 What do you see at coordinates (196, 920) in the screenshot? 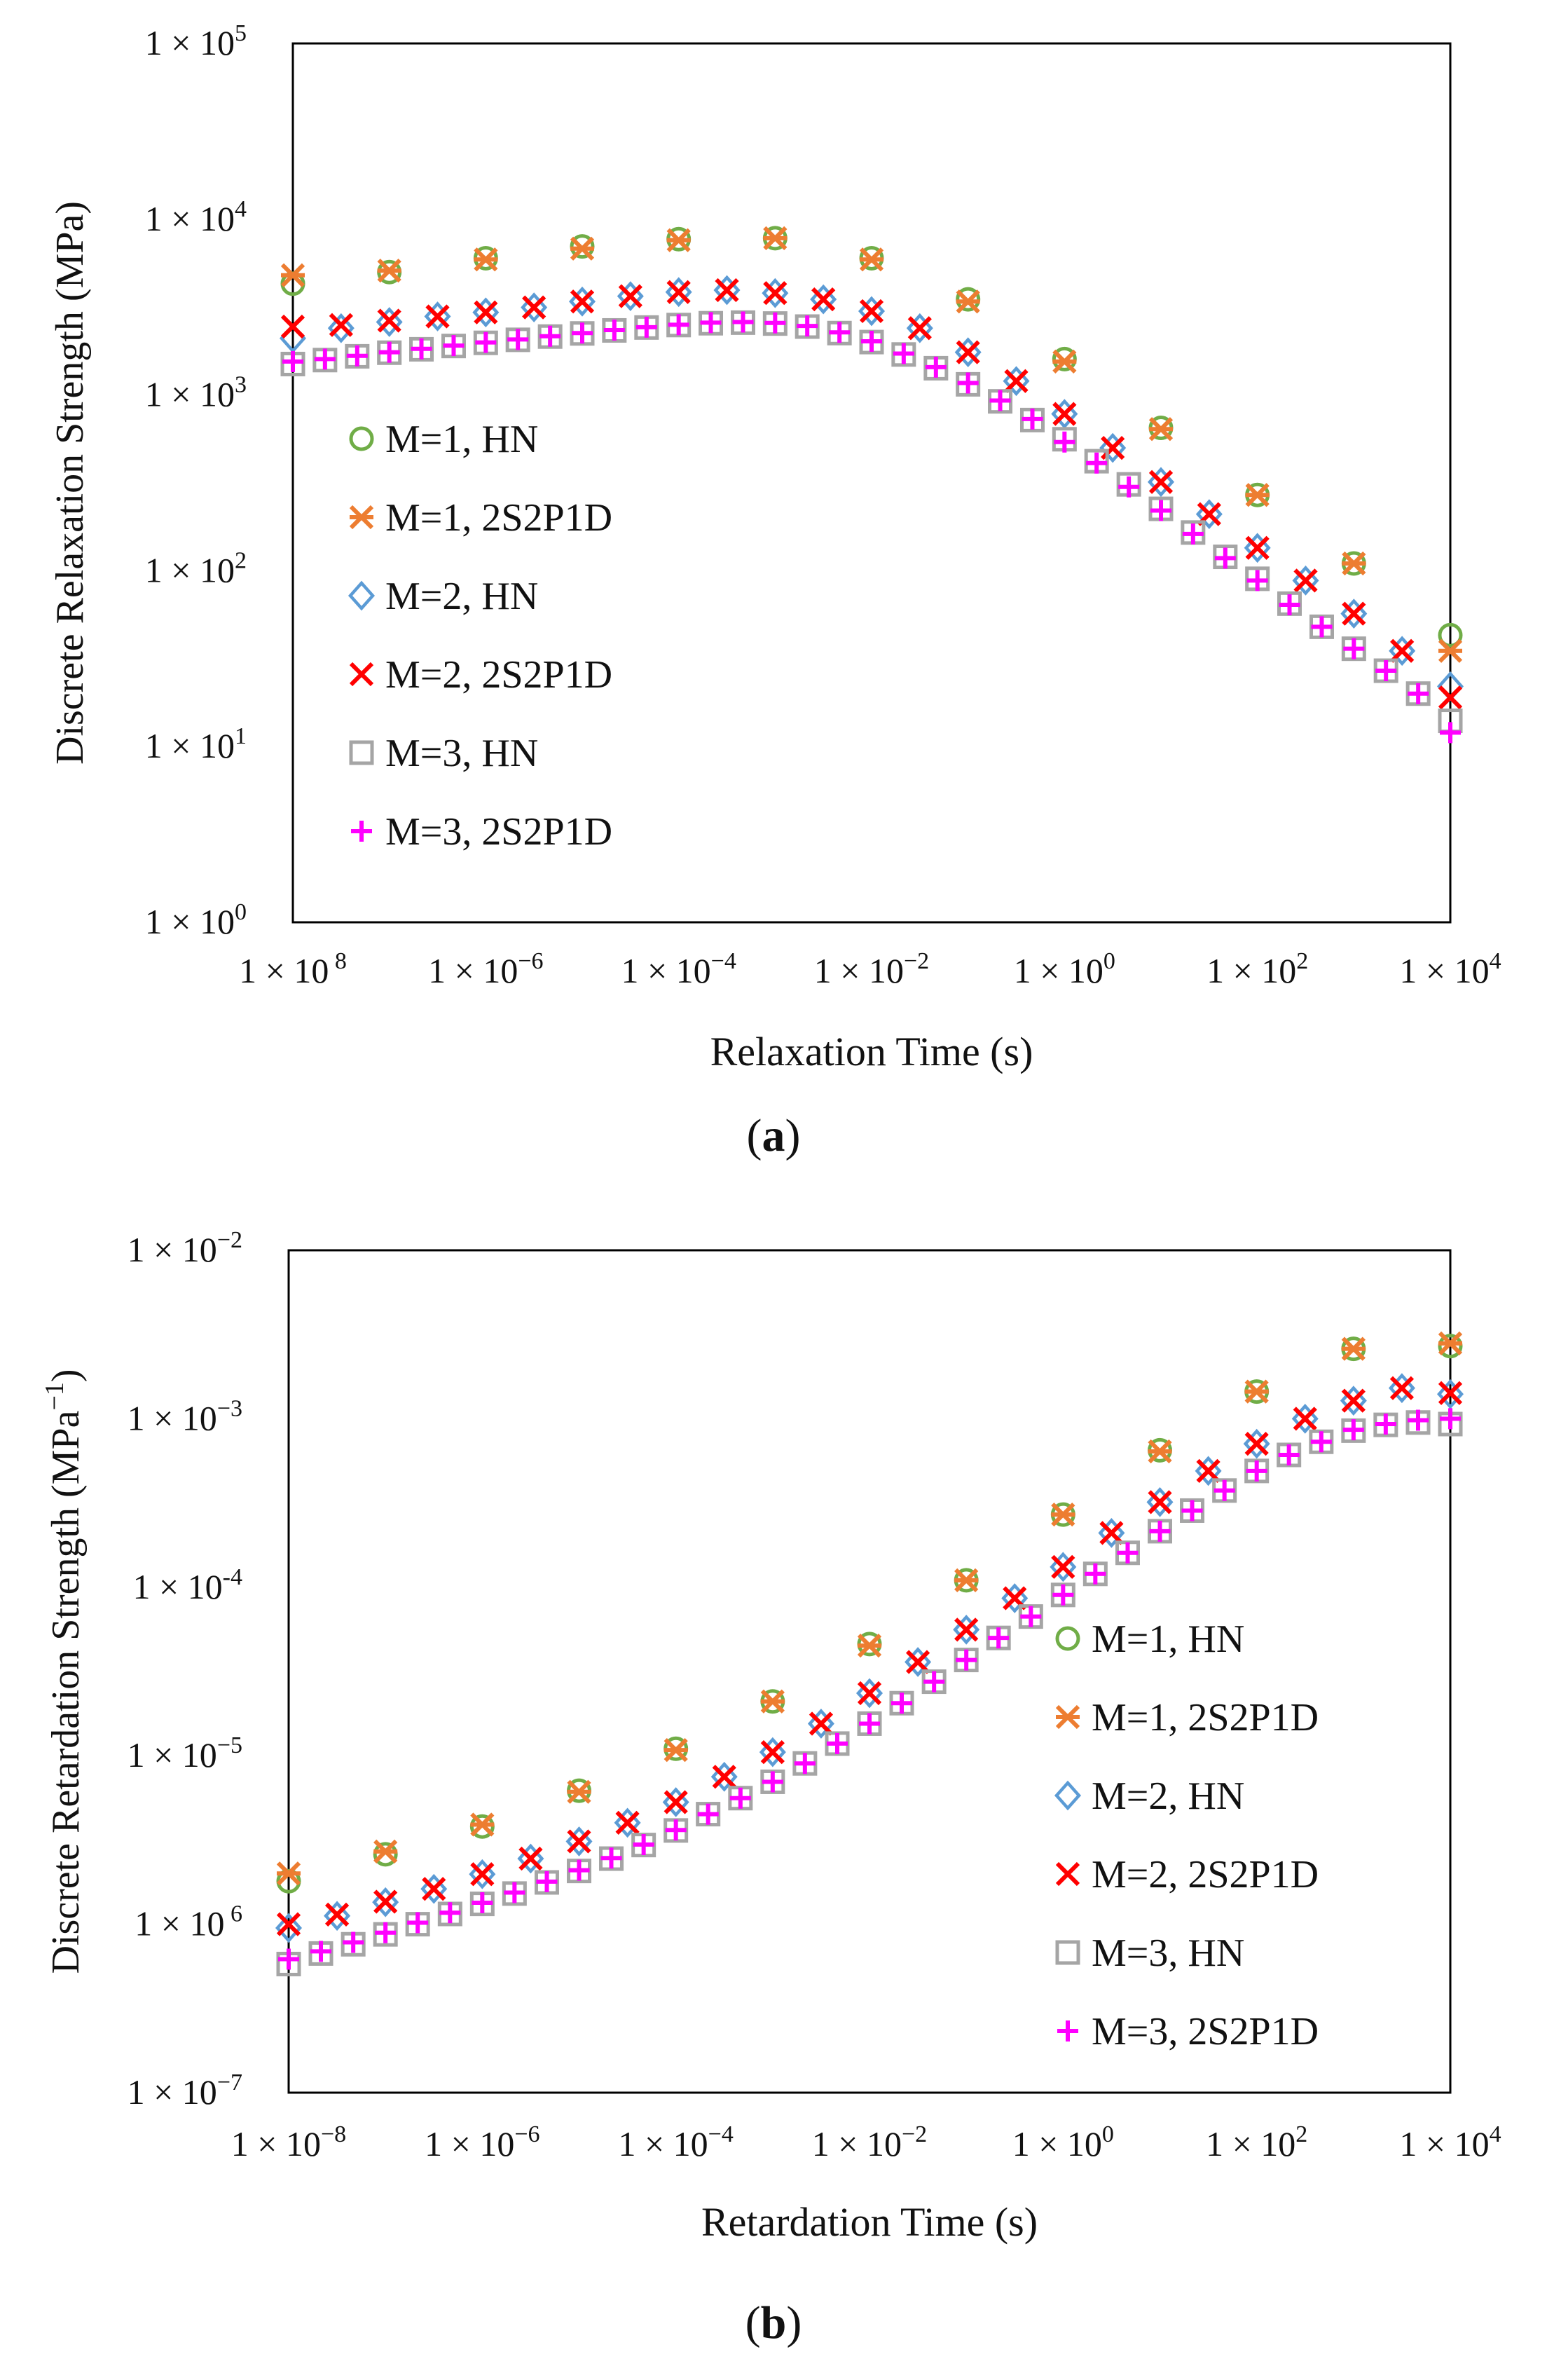
I see `y-tick-label: 1 × 100` at bounding box center [196, 920].